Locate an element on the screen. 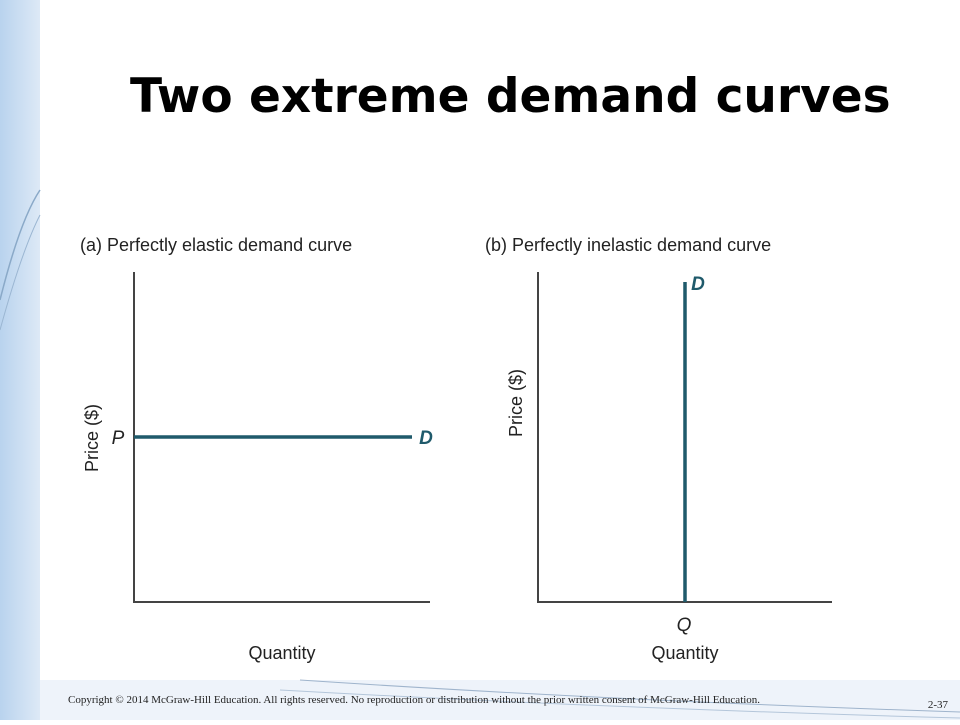  quantity-marker: Q is located at coordinates (684, 625).